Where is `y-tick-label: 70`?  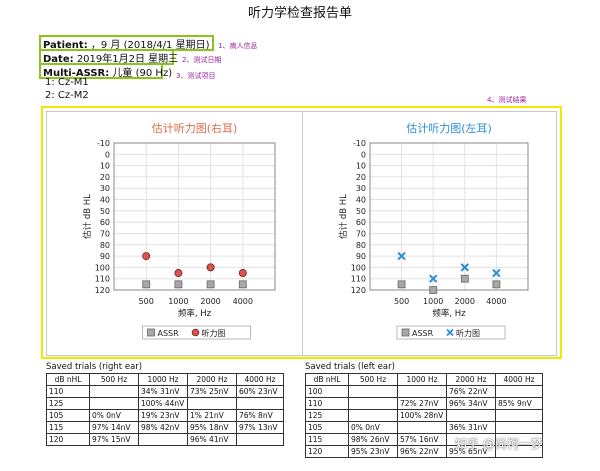 y-tick-label: 70 is located at coordinates (361, 233).